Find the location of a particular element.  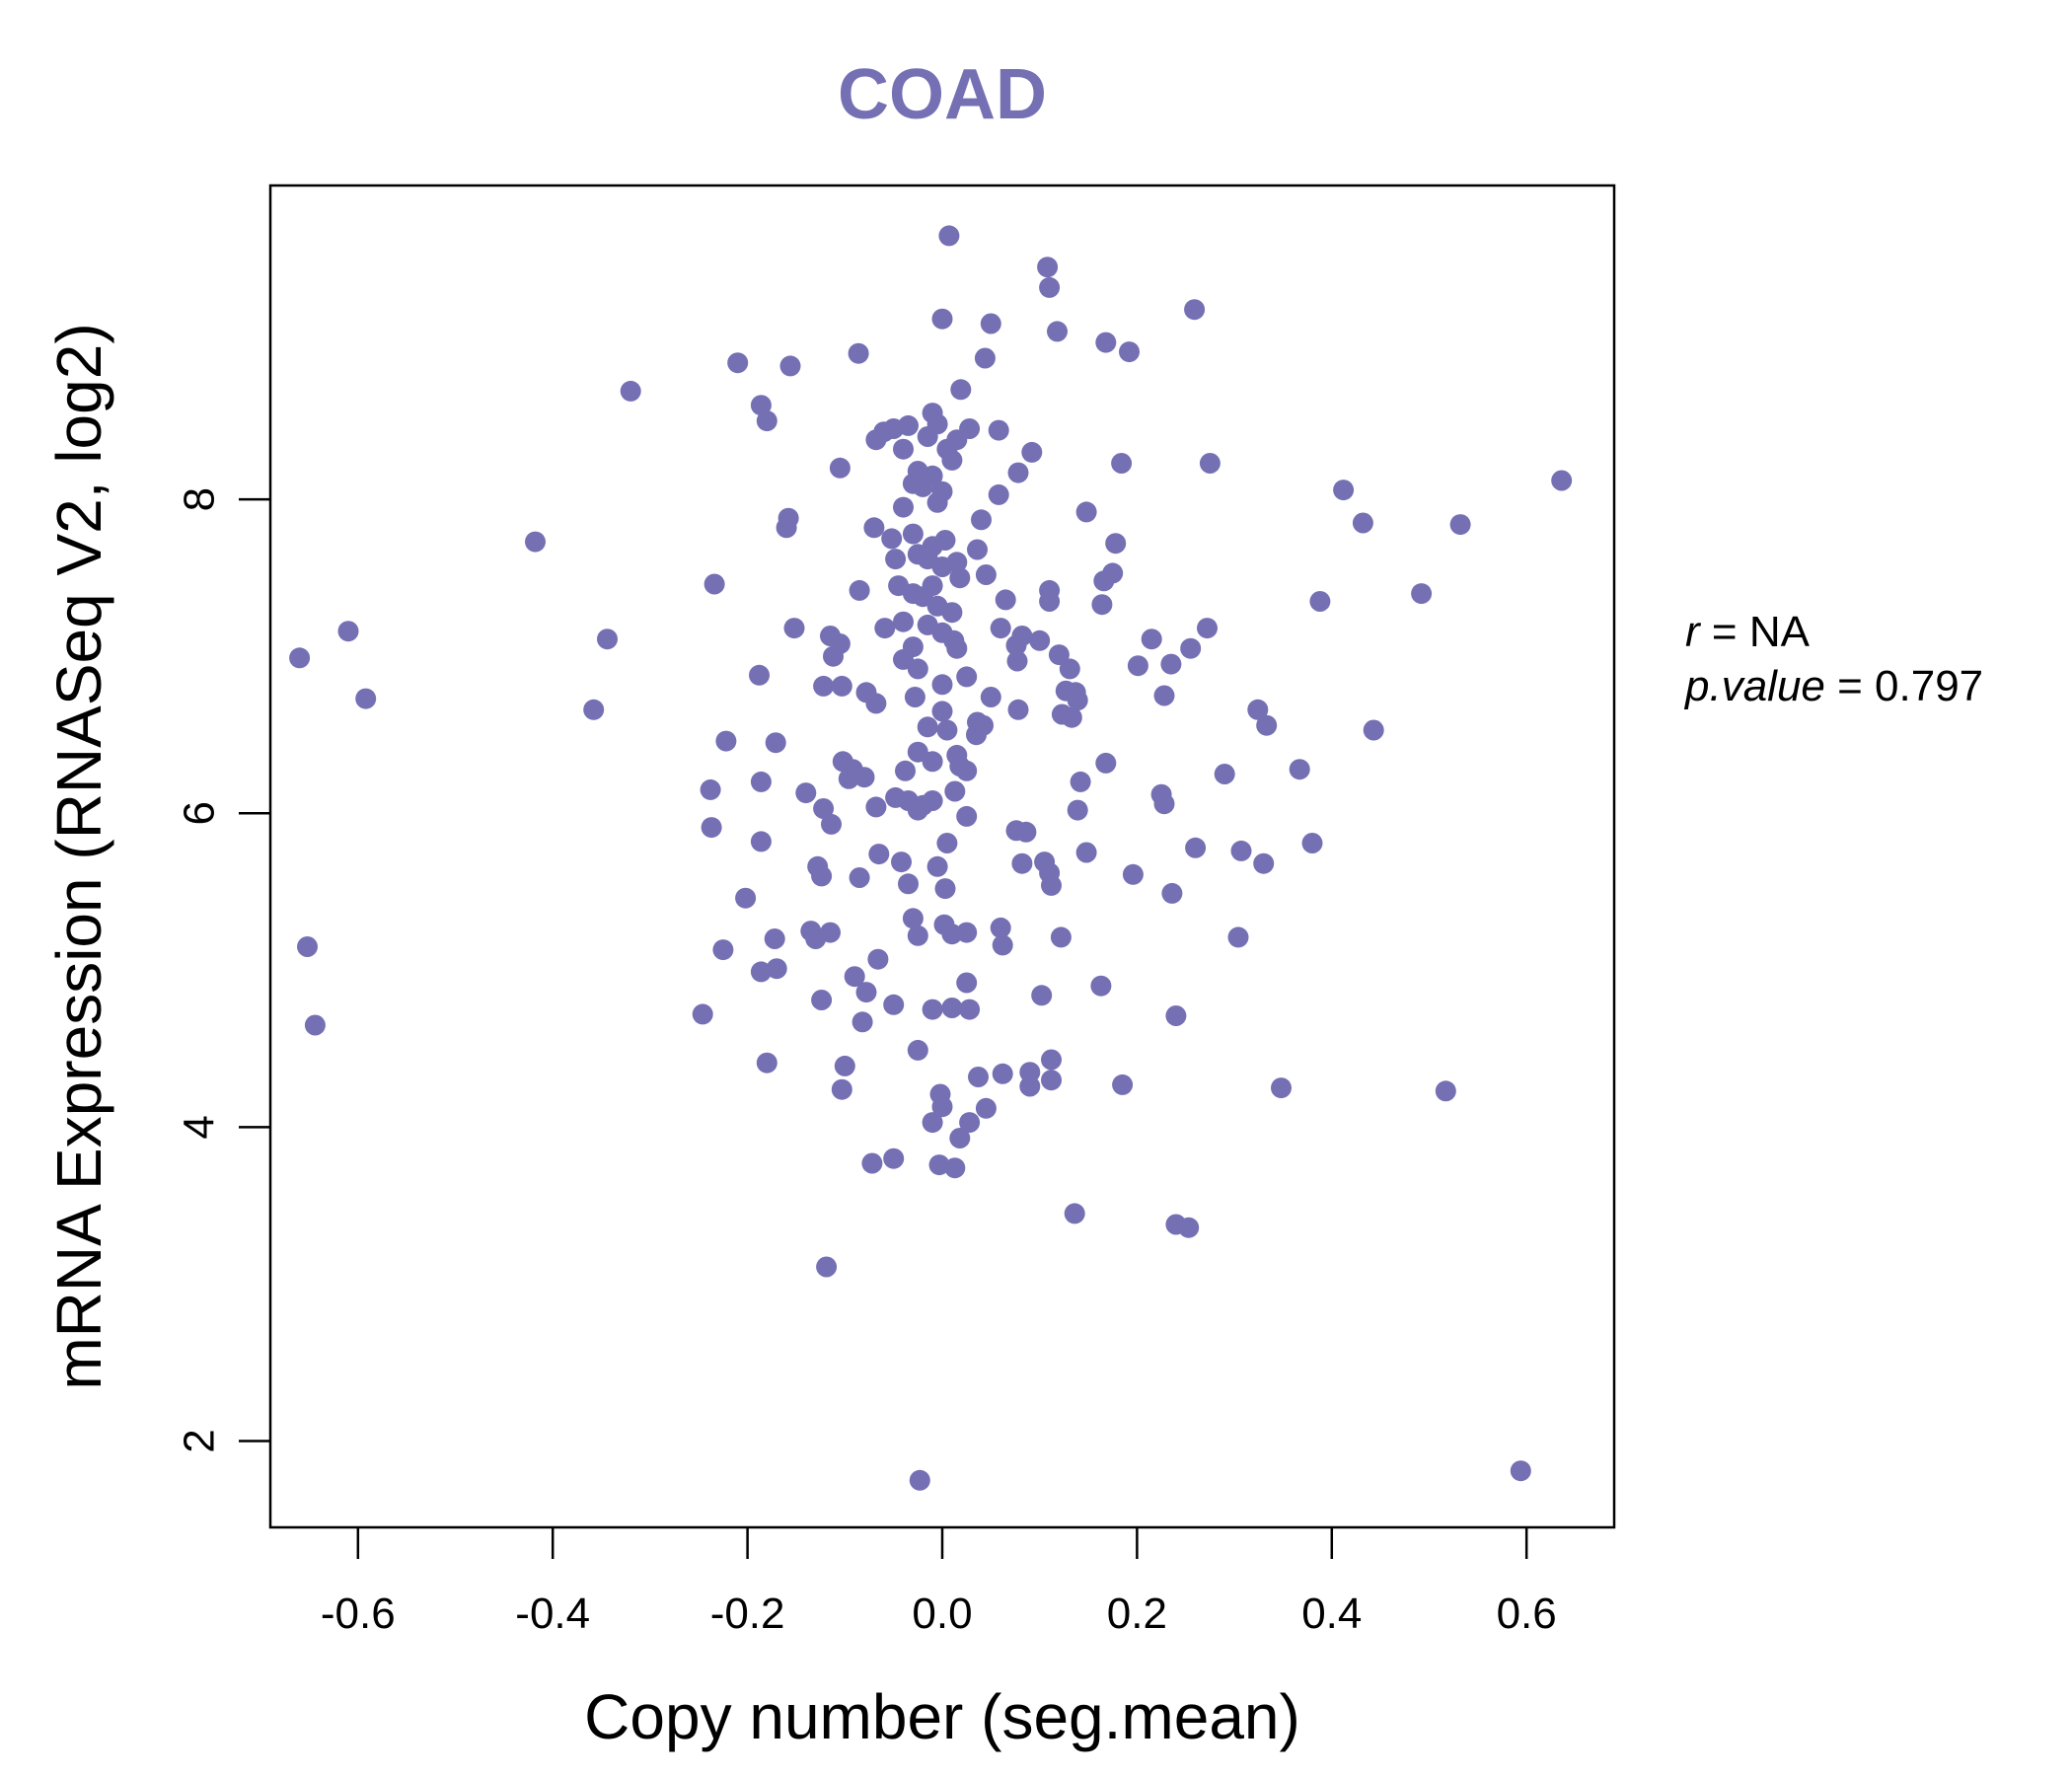

stat-p-eq: = is located at coordinates (1850, 686).